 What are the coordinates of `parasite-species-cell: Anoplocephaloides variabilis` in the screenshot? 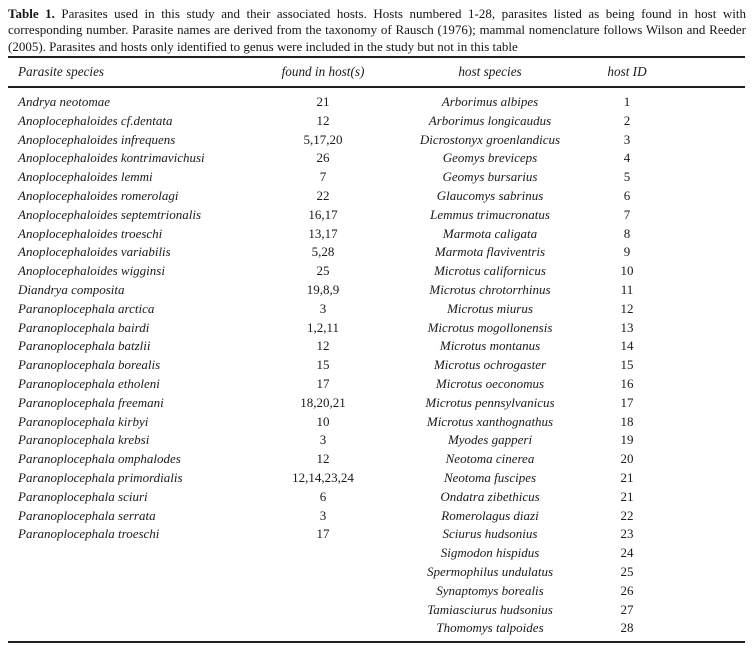 It's located at (94, 252).